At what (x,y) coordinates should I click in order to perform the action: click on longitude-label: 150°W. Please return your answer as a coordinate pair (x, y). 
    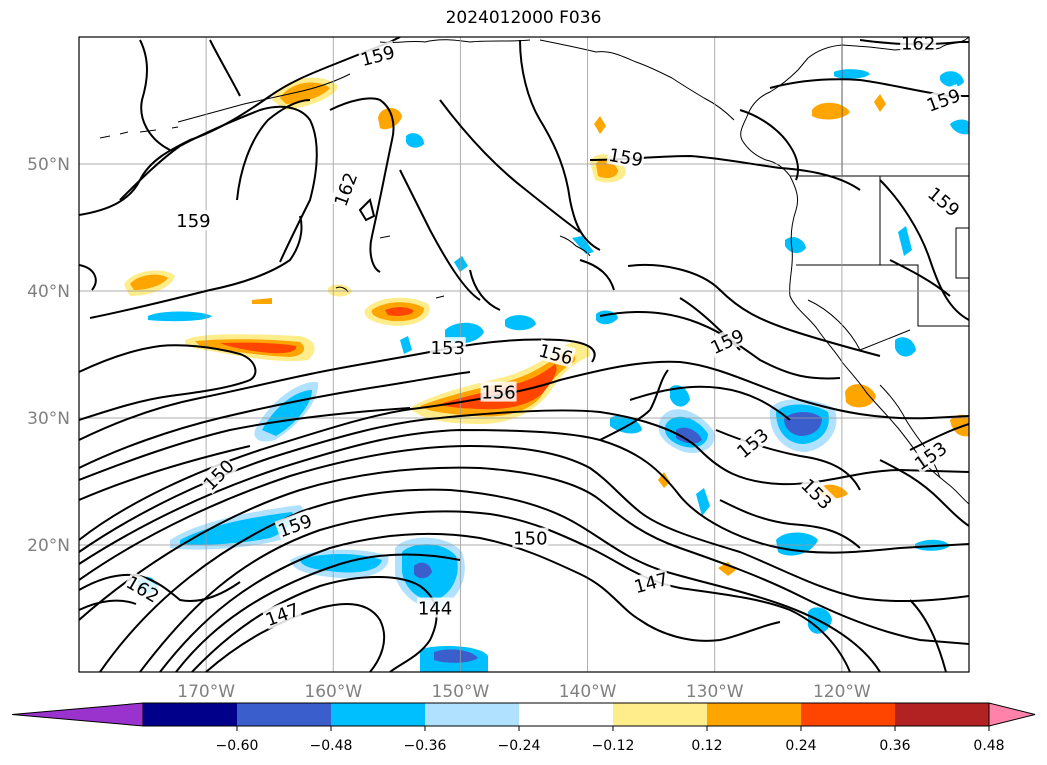
    Looking at the image, I should click on (461, 692).